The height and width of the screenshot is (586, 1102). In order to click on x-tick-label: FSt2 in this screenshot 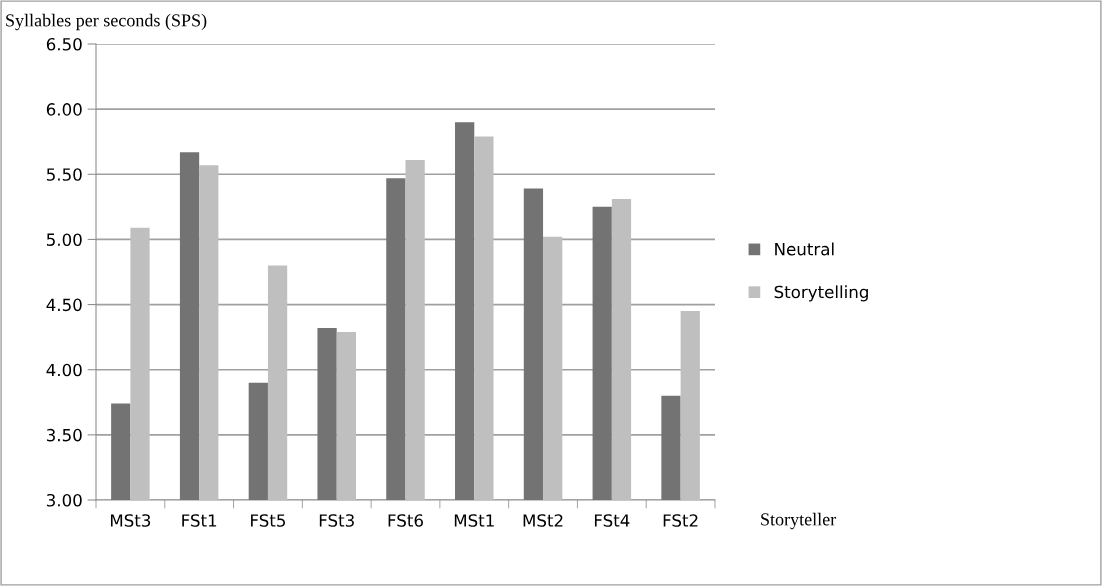, I will do `click(680, 520)`.